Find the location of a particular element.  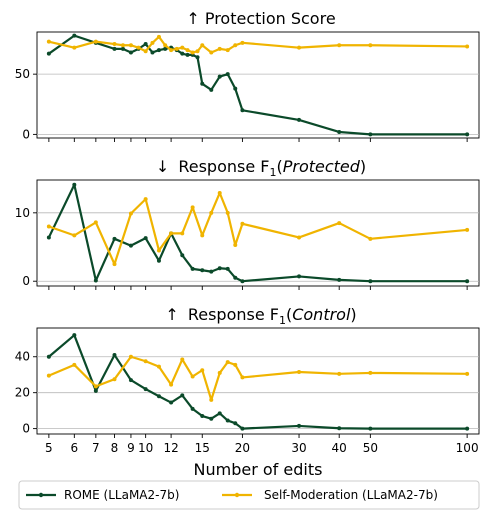

x-tick-label: 20 is located at coordinates (242, 448).